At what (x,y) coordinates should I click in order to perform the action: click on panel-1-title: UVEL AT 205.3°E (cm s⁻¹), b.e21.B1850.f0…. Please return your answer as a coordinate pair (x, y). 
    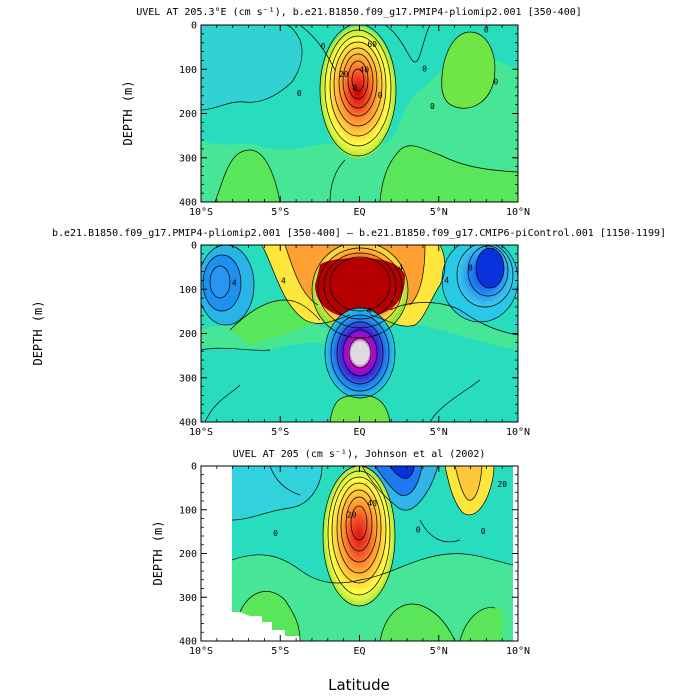
    Looking at the image, I should click on (359, 12).